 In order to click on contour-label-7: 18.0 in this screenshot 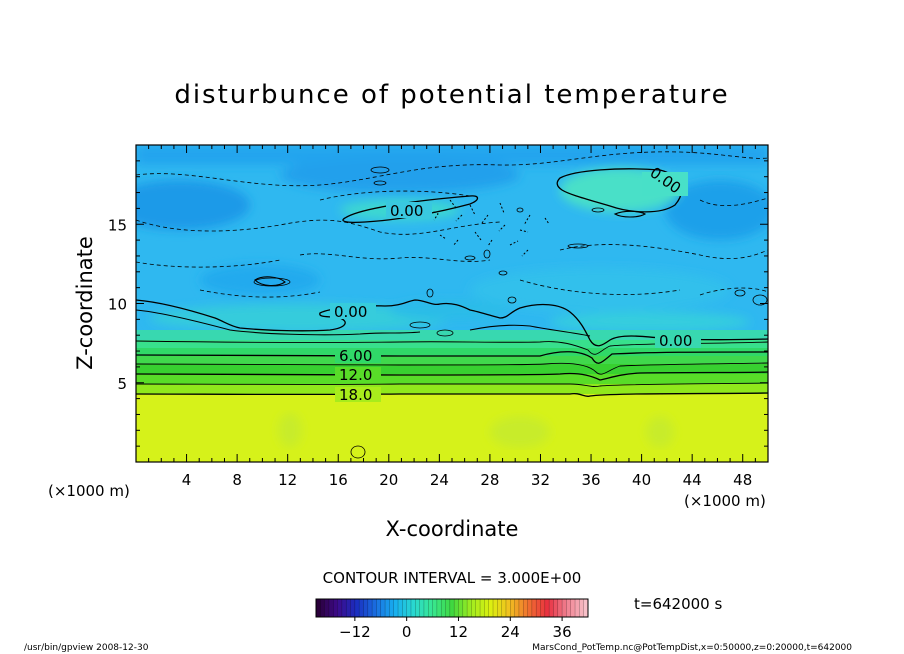, I will do `click(355, 395)`.